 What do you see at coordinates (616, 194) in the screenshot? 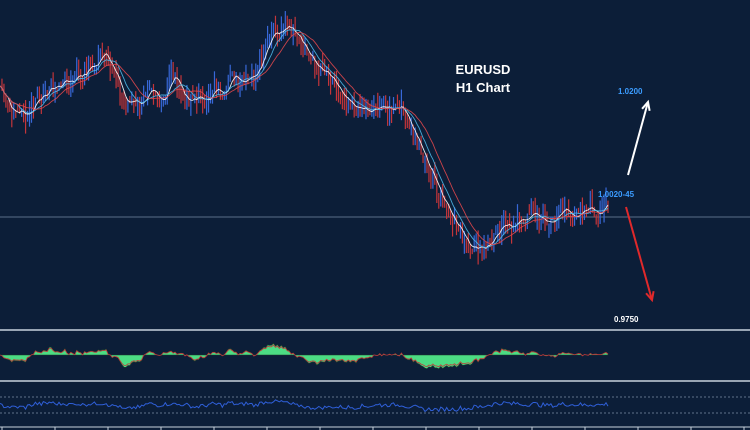
I see `level-label: 1.0020-45` at bounding box center [616, 194].